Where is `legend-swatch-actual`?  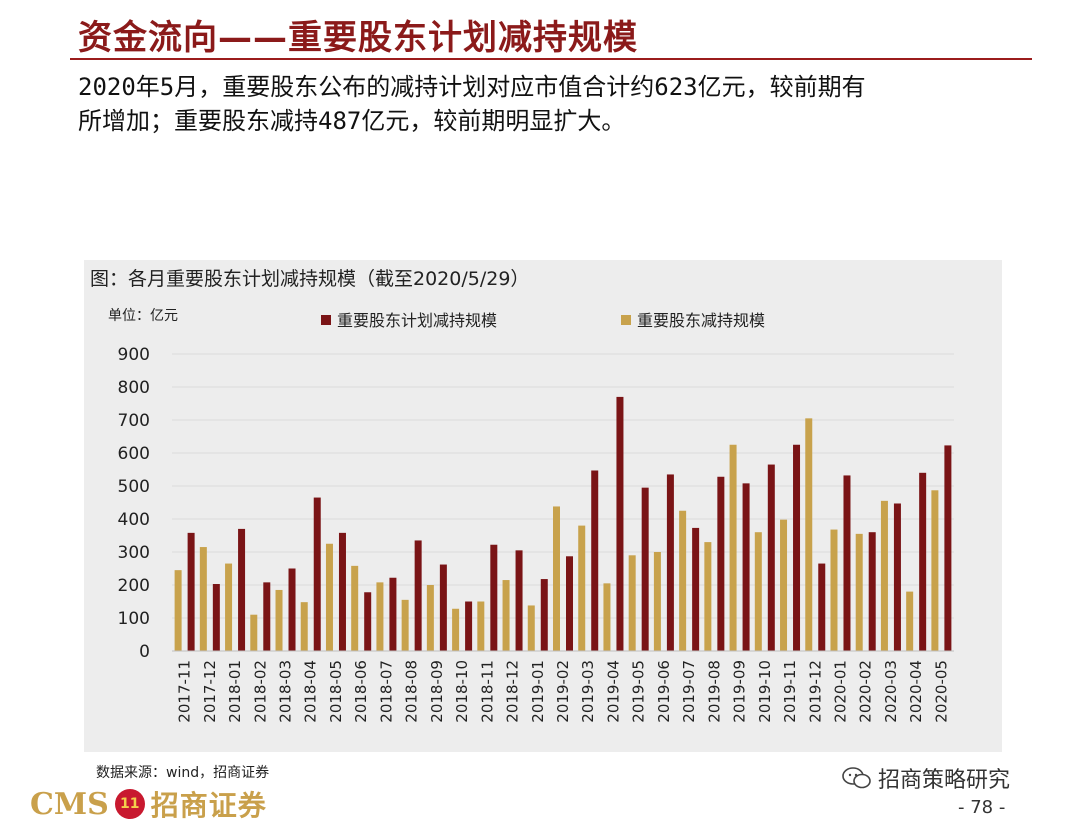
legend-swatch-actual is located at coordinates (626, 320).